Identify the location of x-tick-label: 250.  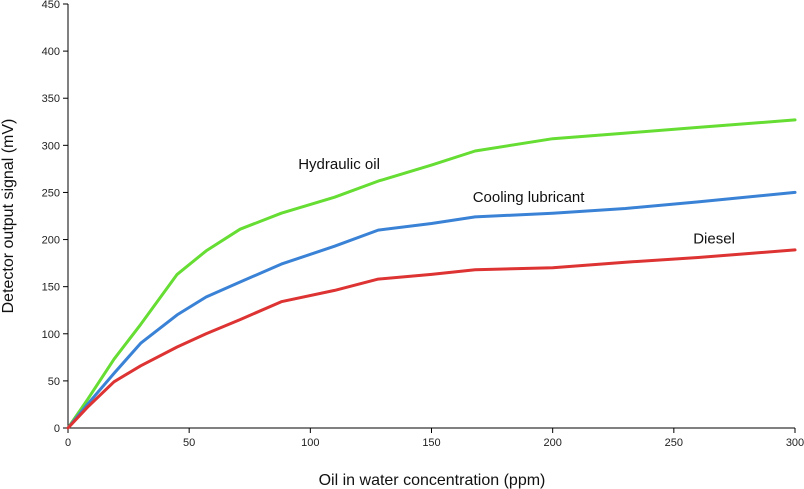
(674, 443).